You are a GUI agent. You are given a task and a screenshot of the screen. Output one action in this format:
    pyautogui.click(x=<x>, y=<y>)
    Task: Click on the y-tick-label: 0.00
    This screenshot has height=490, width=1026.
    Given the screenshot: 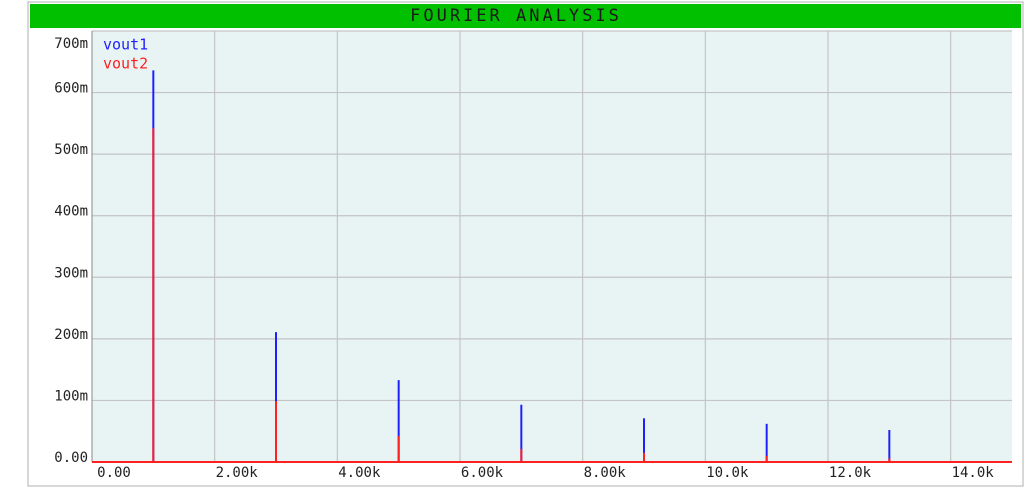 What is the action you would take?
    pyautogui.click(x=71, y=458)
    